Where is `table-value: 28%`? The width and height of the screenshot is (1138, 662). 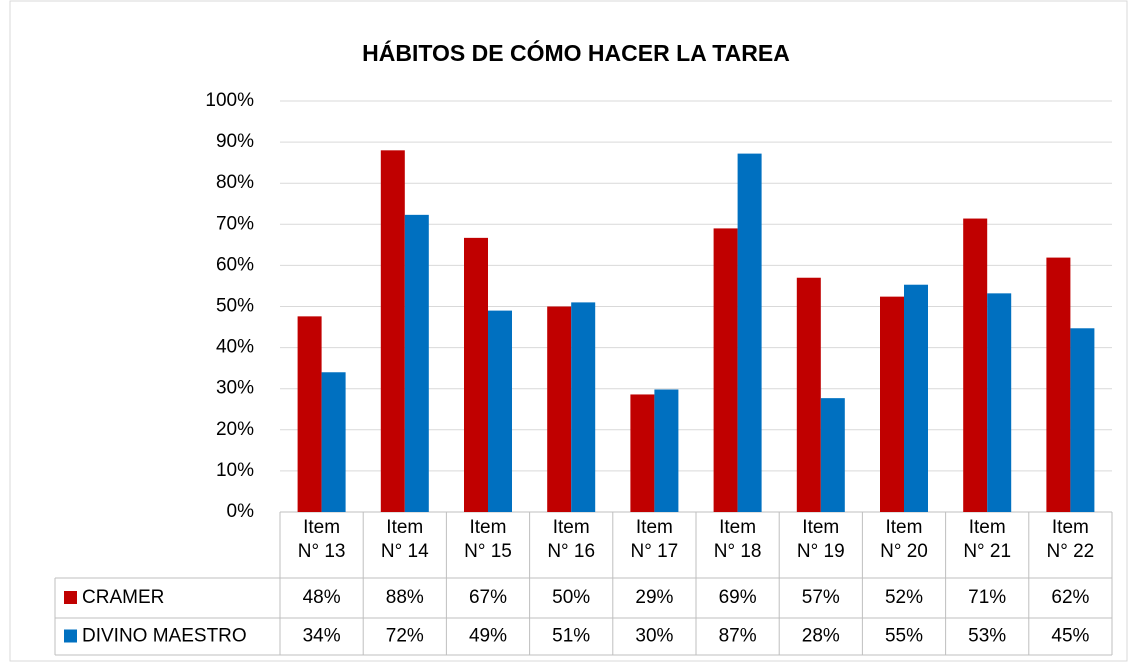
table-value: 28% is located at coordinates (821, 636).